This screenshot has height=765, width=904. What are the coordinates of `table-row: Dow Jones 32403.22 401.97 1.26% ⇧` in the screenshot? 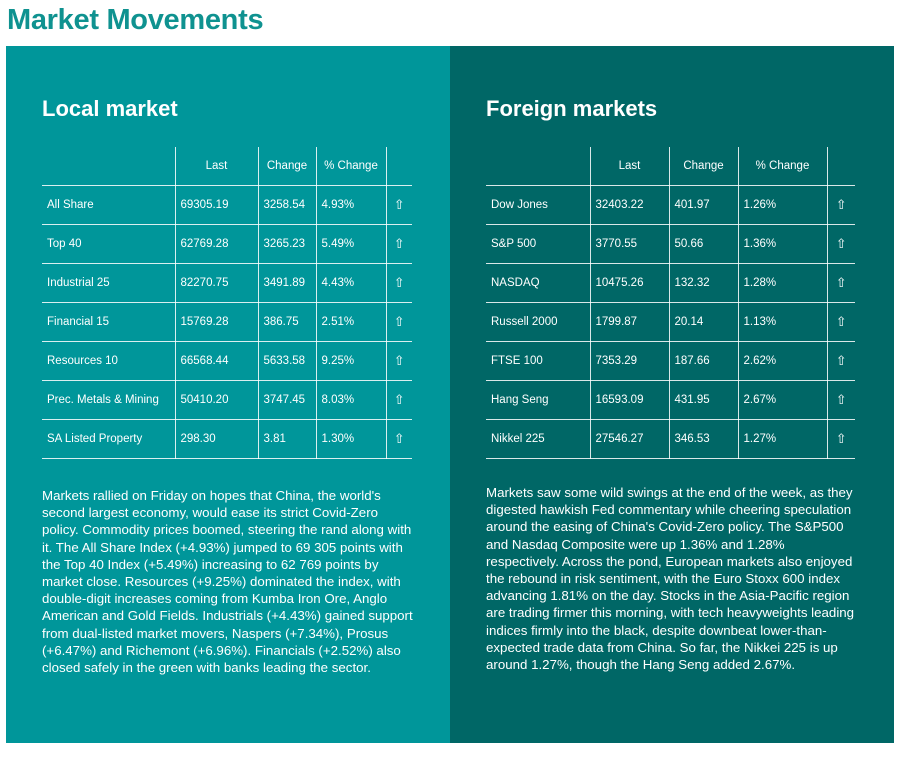 It's located at (670, 205).